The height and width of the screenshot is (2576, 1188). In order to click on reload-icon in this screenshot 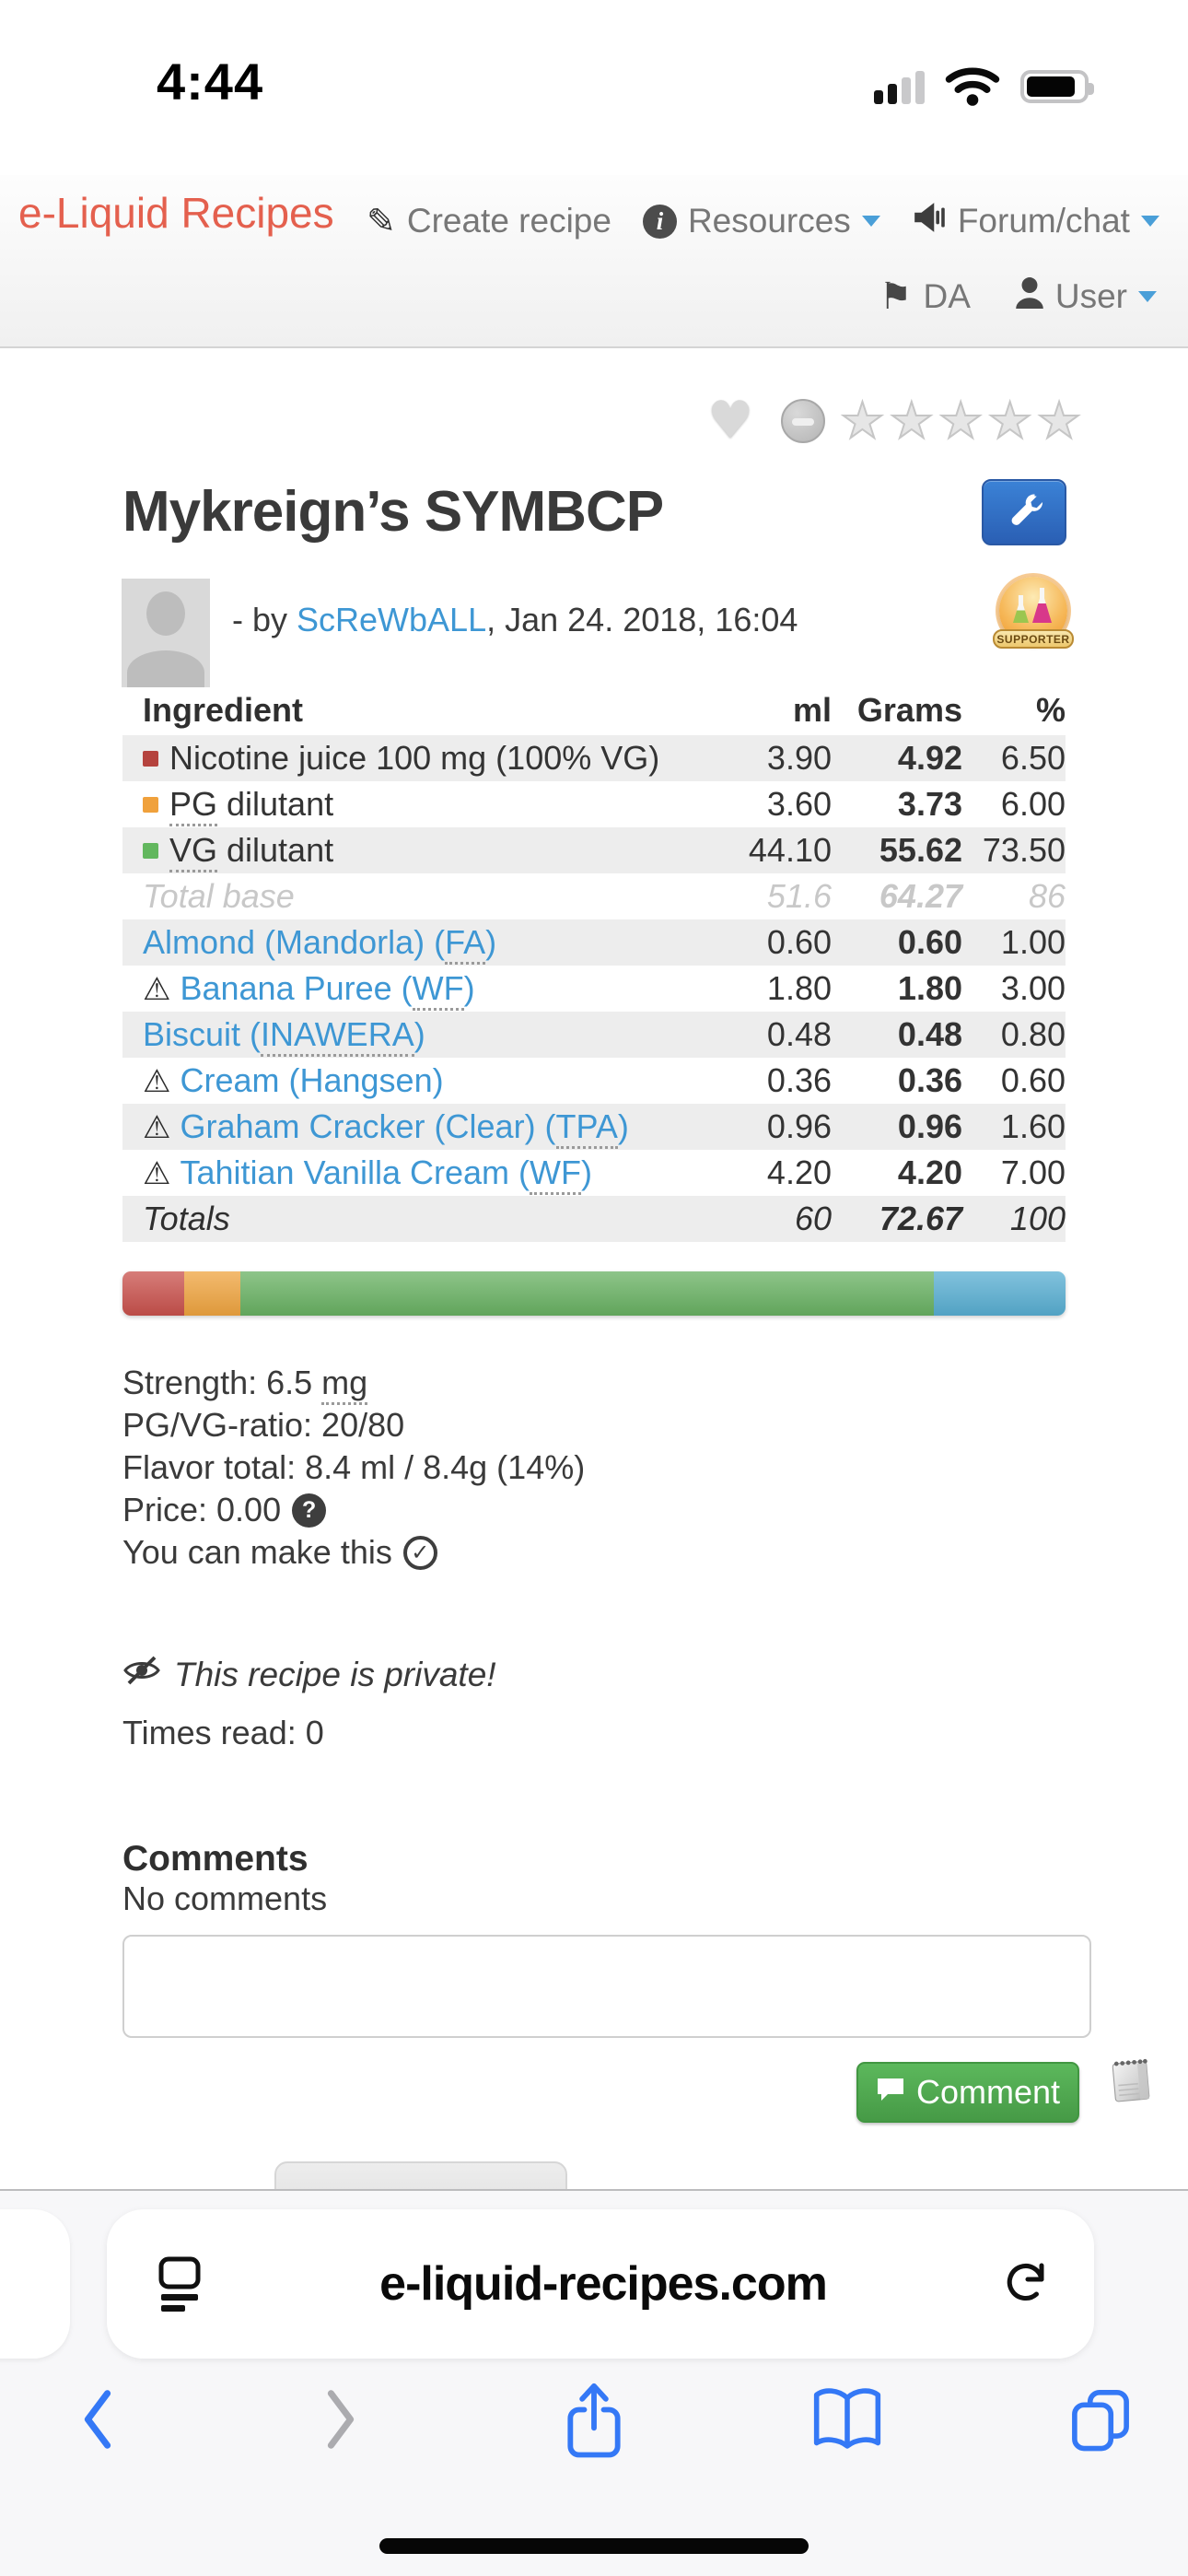, I will do `click(1028, 2284)`.